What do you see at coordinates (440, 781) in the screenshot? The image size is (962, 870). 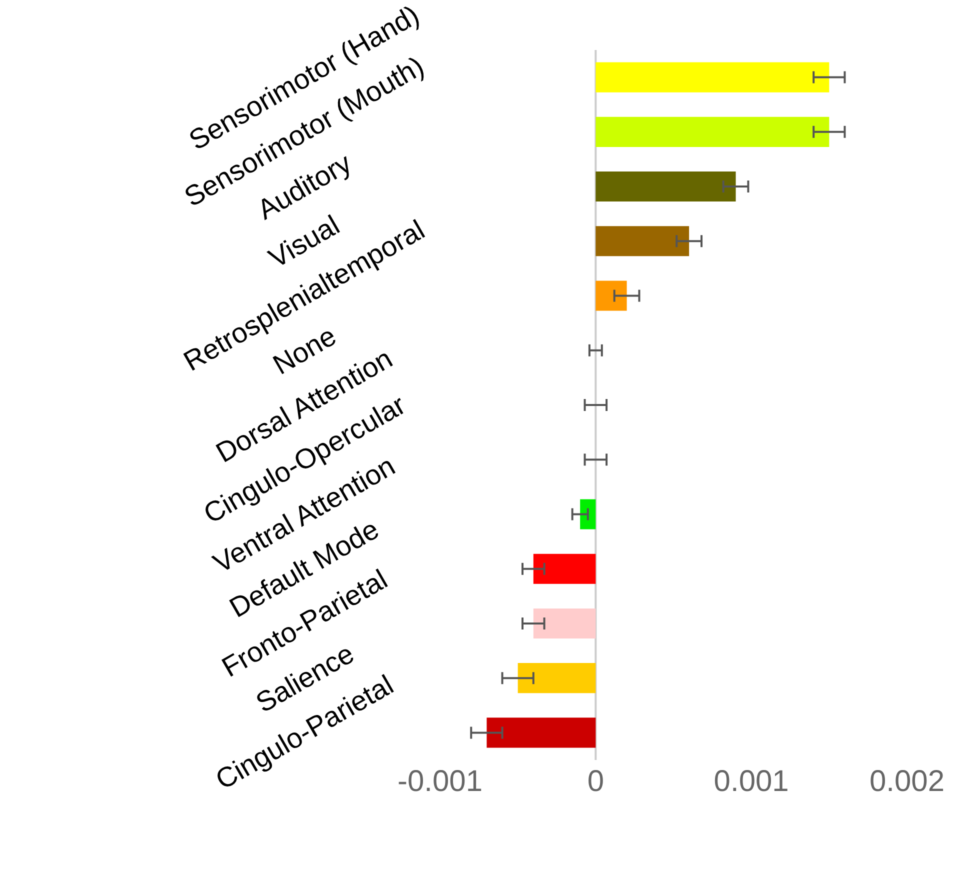 I see `x-tick-label: -0.001` at bounding box center [440, 781].